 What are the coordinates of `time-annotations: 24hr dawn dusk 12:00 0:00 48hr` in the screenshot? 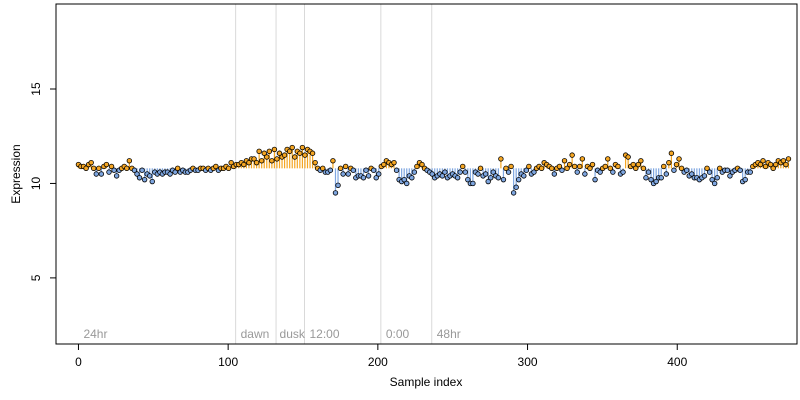 It's located at (271, 334).